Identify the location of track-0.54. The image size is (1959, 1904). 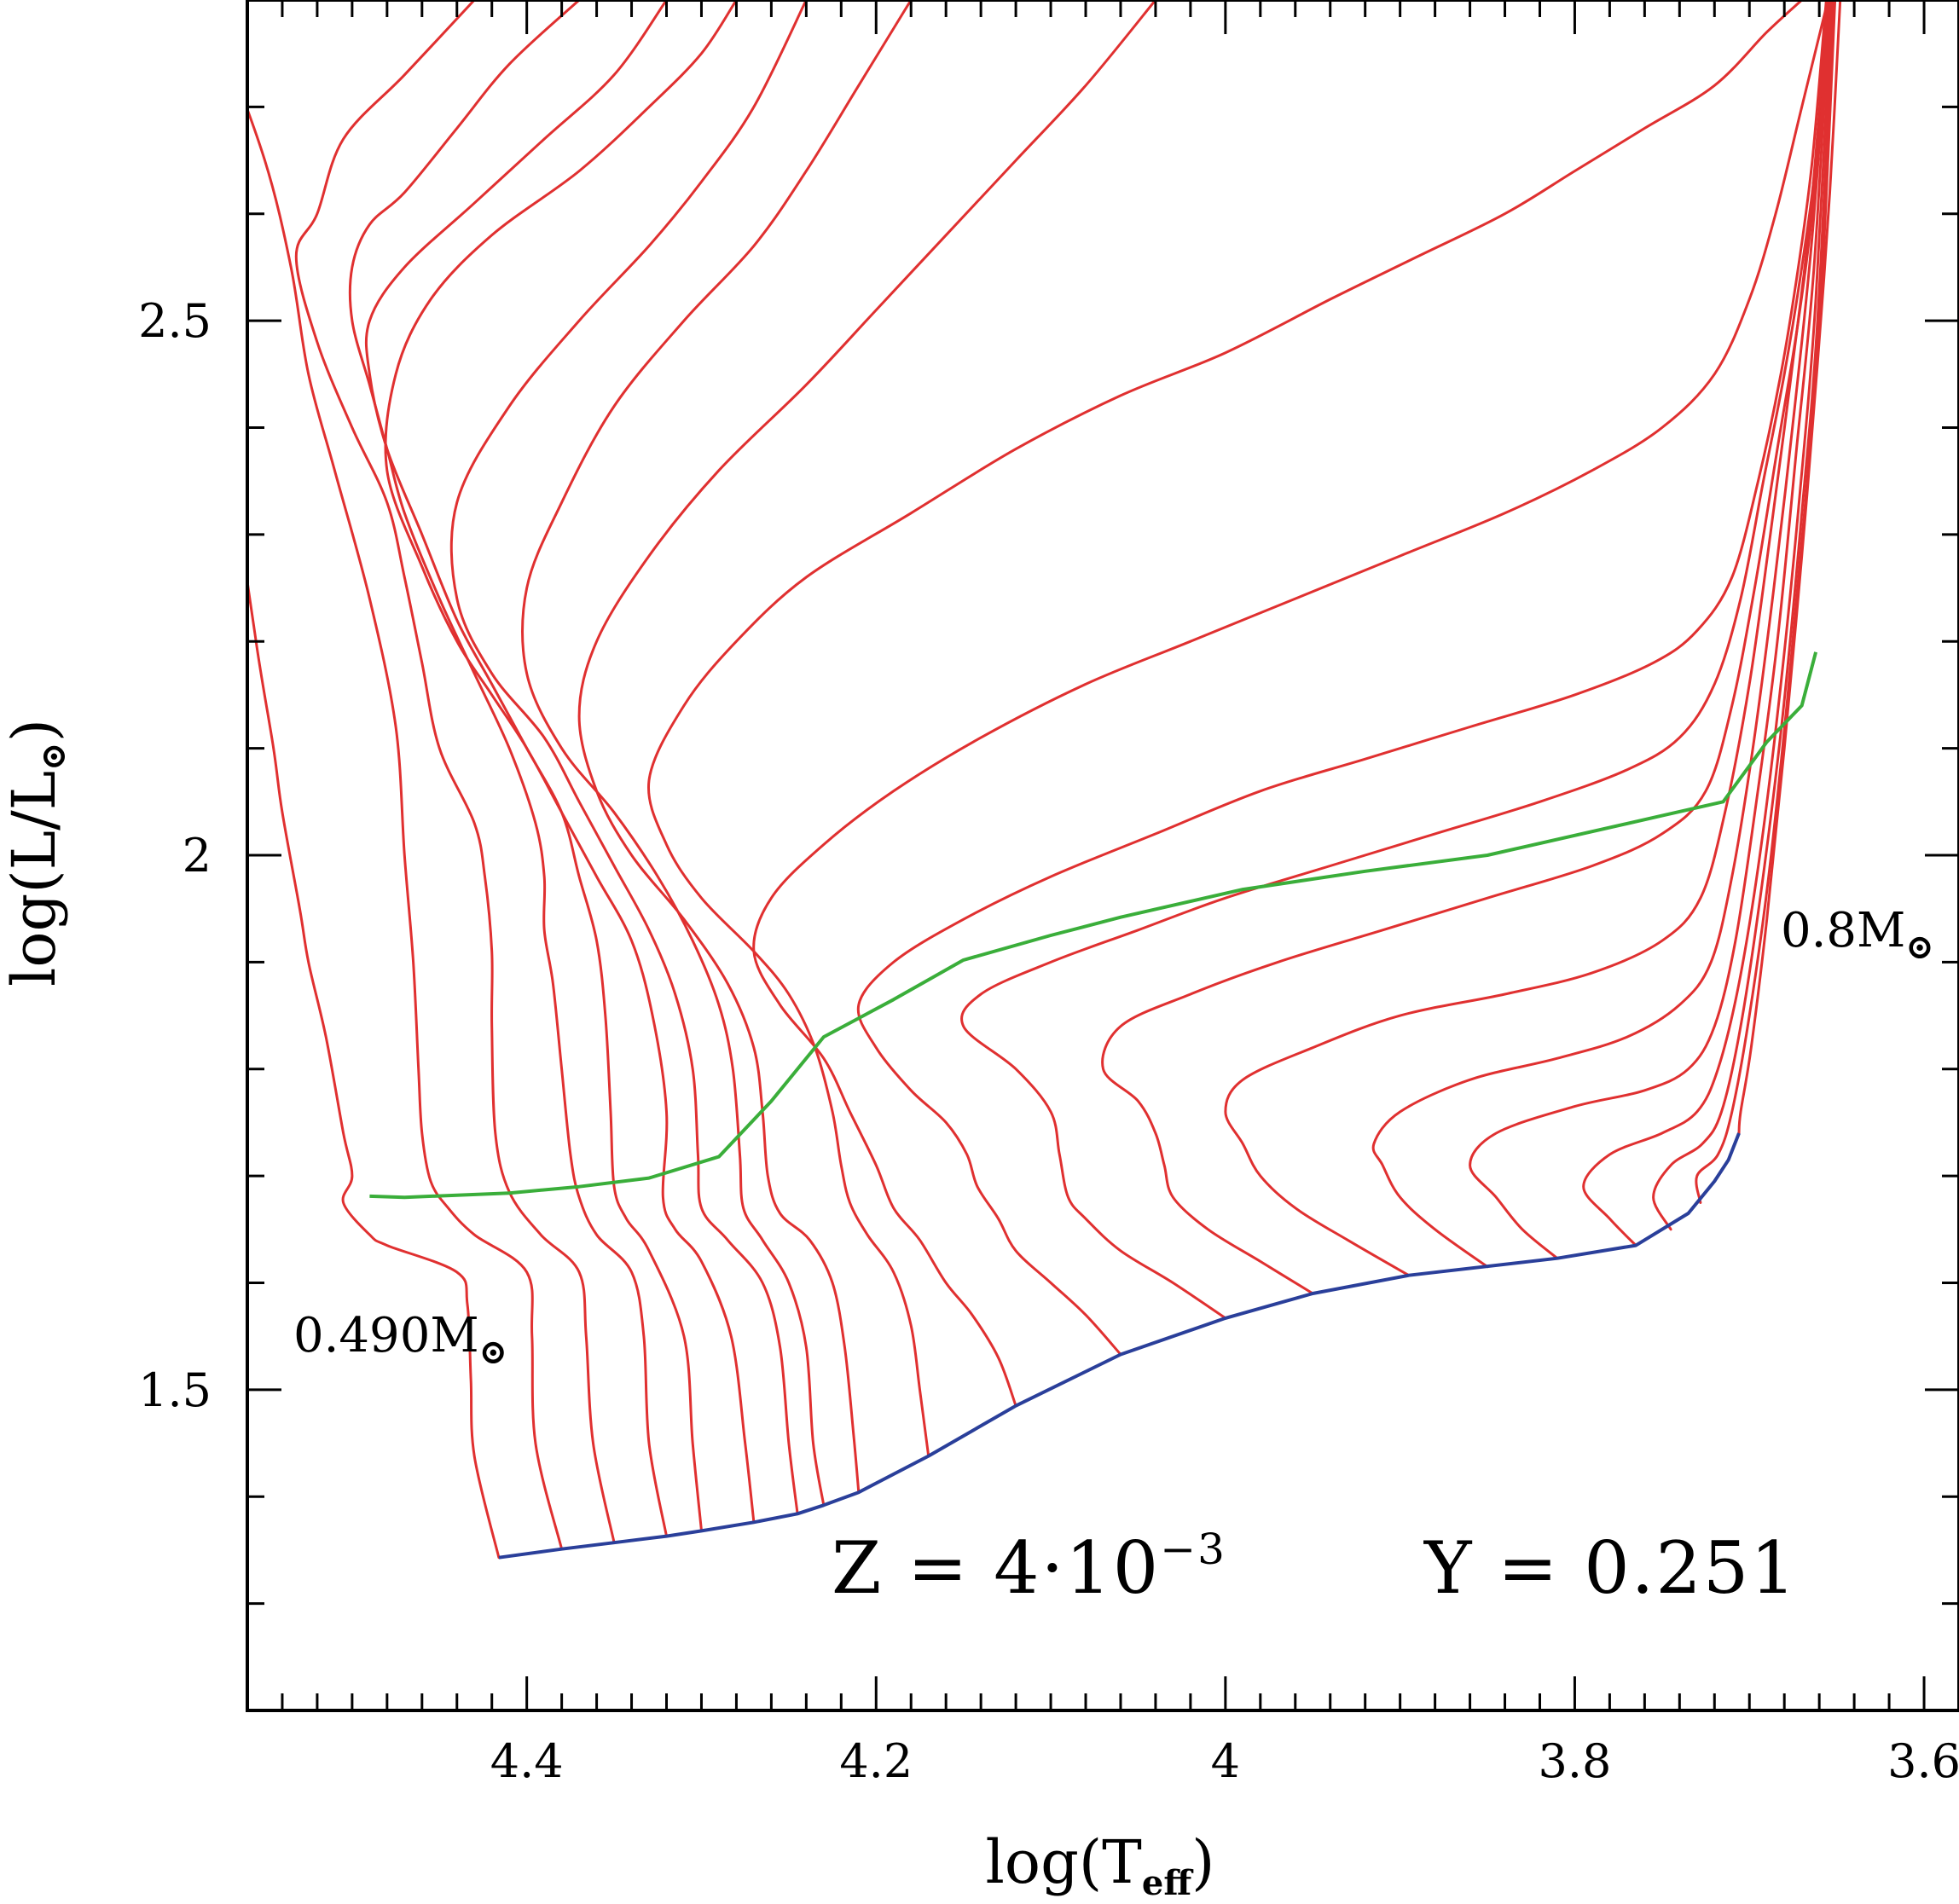
(628, 757).